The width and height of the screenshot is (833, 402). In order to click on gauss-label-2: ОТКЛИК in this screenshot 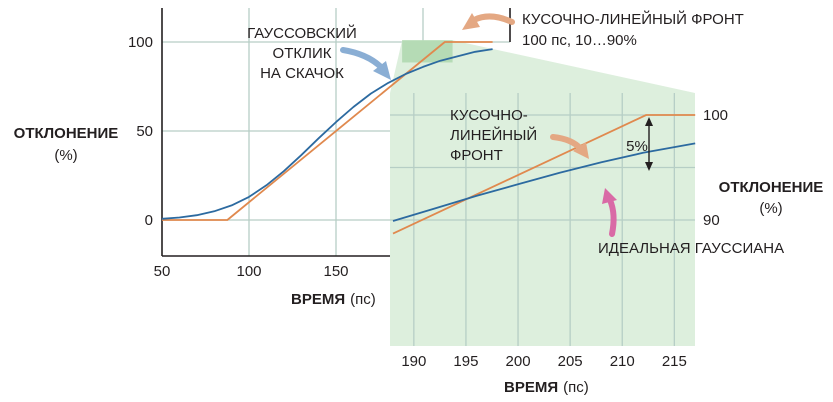, I will do `click(302, 53)`.